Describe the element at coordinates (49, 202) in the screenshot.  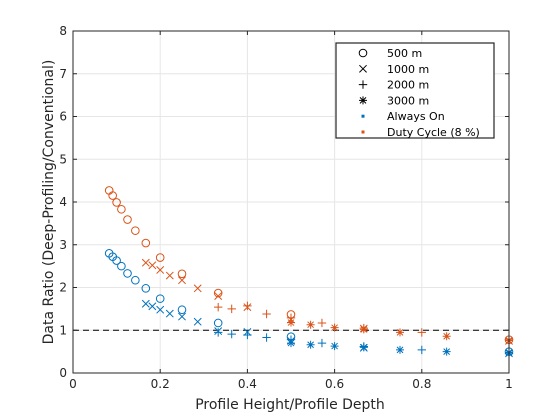
I see `y-axis-label: Data Ratio (Deep-Profiling/Conventional)` at that location.